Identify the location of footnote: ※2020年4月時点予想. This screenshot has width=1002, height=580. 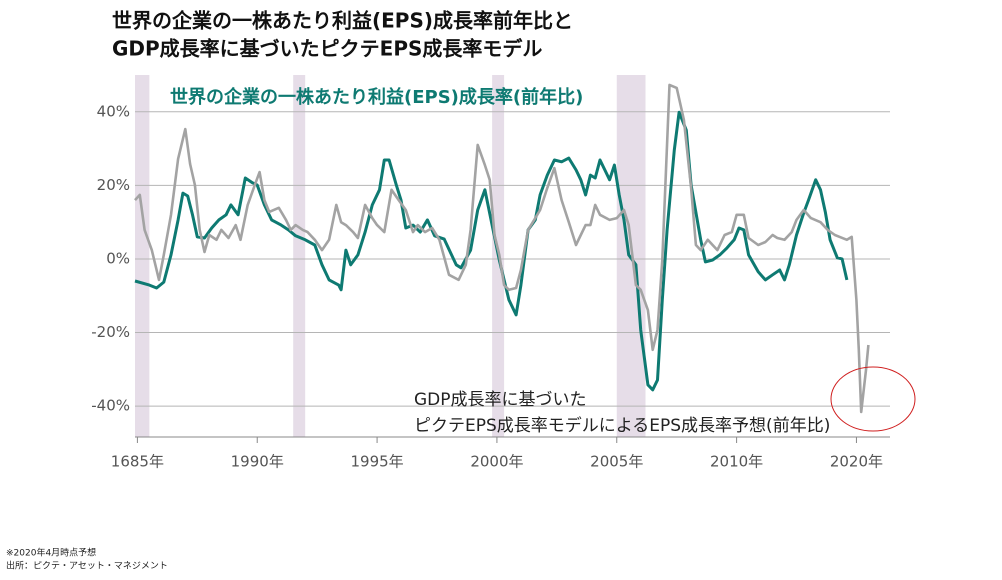
(51, 553).